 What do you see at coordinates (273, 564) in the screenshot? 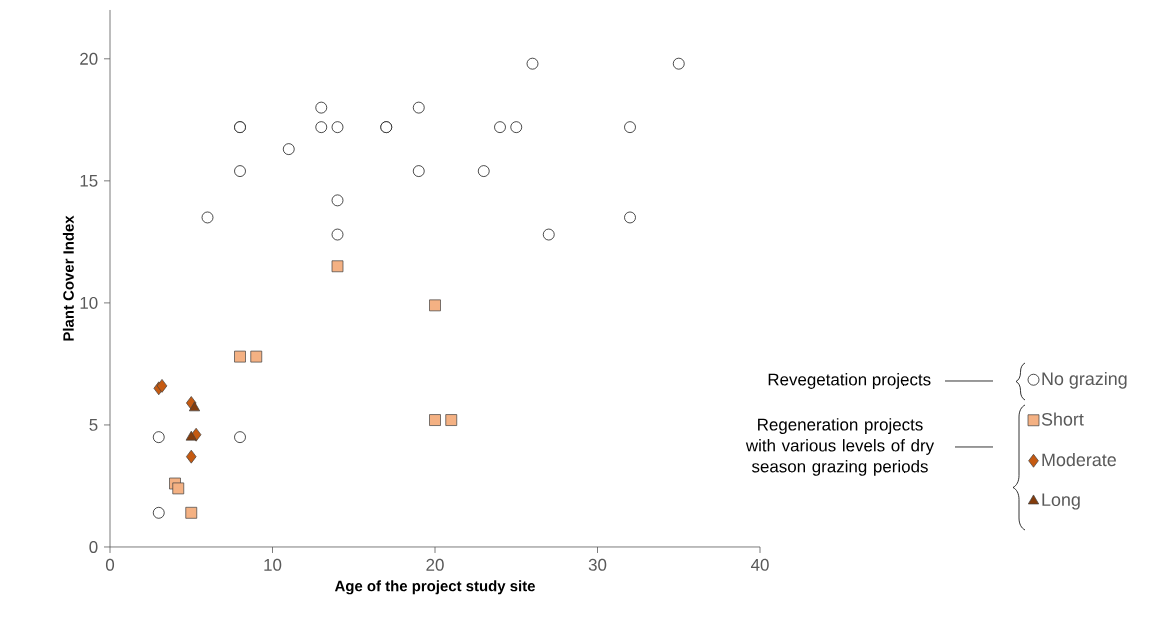
I see `x-tick-label: 10` at bounding box center [273, 564].